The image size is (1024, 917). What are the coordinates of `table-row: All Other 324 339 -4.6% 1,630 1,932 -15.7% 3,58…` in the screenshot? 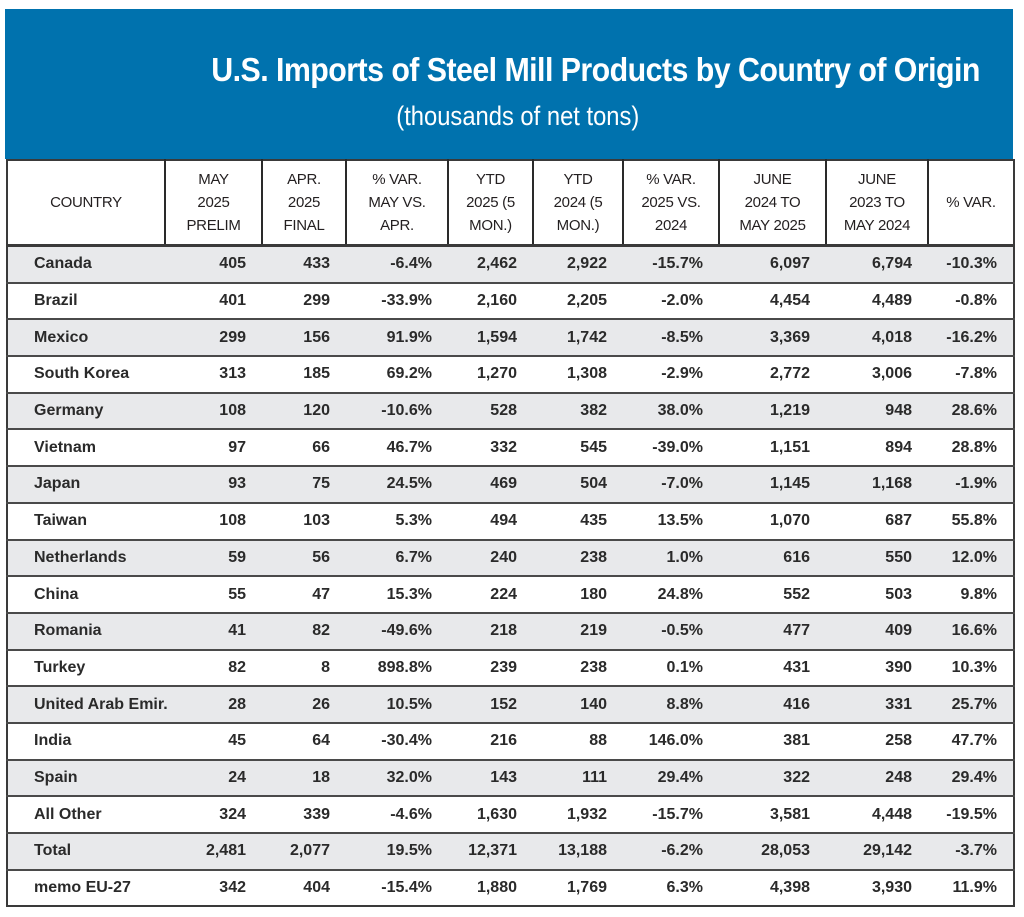 It's located at (510, 814).